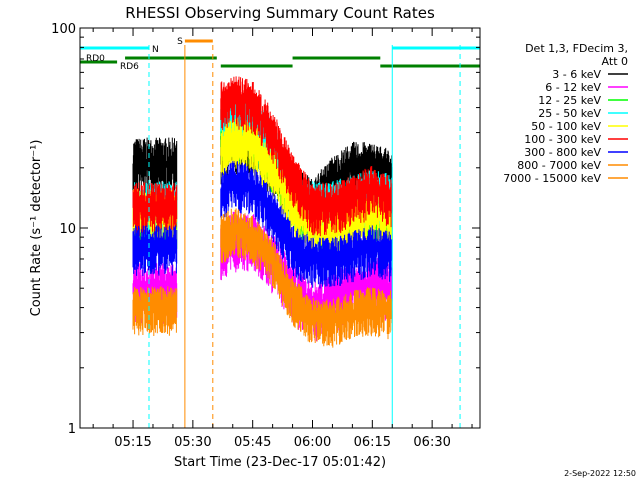 Image resolution: width=640 pixels, height=480 pixels. What do you see at coordinates (280, 462) in the screenshot?
I see `x-axis-label: Start Time (23-Dec-17 05:01:42)` at bounding box center [280, 462].